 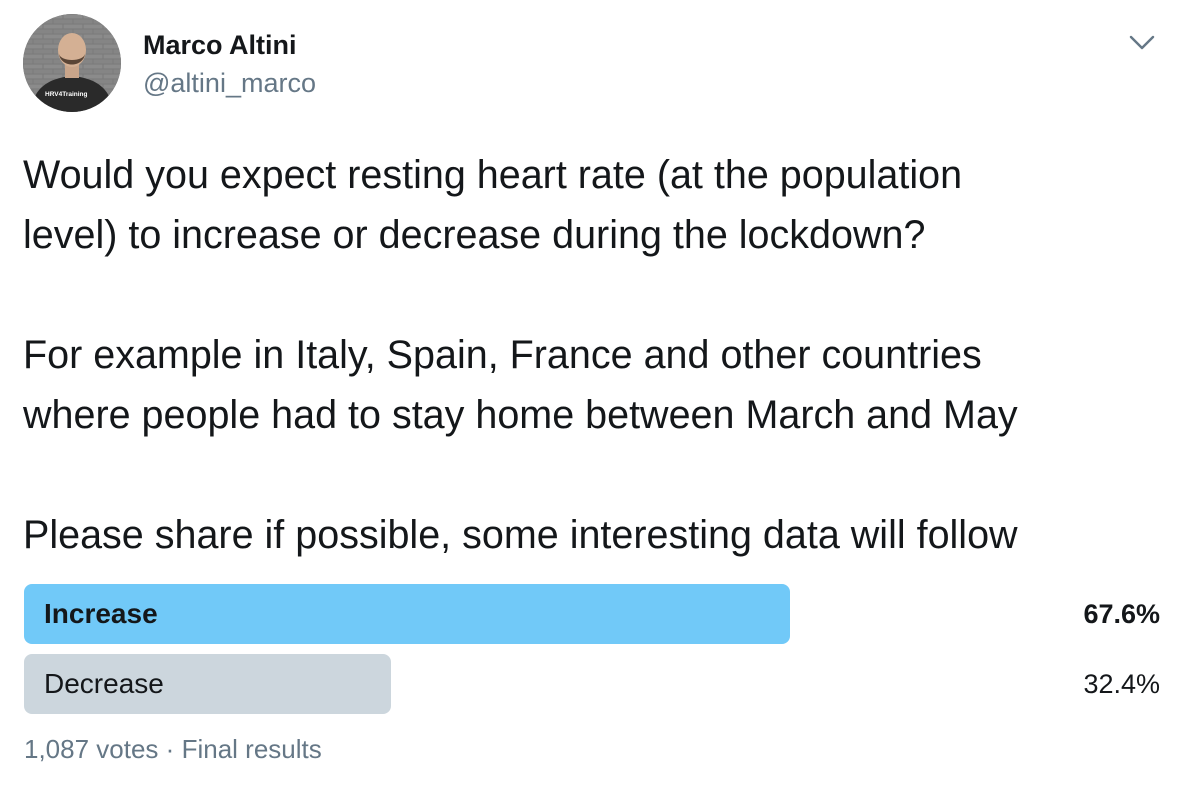 What do you see at coordinates (66, 94) in the screenshot?
I see `shirt-text: HRV4Training` at bounding box center [66, 94].